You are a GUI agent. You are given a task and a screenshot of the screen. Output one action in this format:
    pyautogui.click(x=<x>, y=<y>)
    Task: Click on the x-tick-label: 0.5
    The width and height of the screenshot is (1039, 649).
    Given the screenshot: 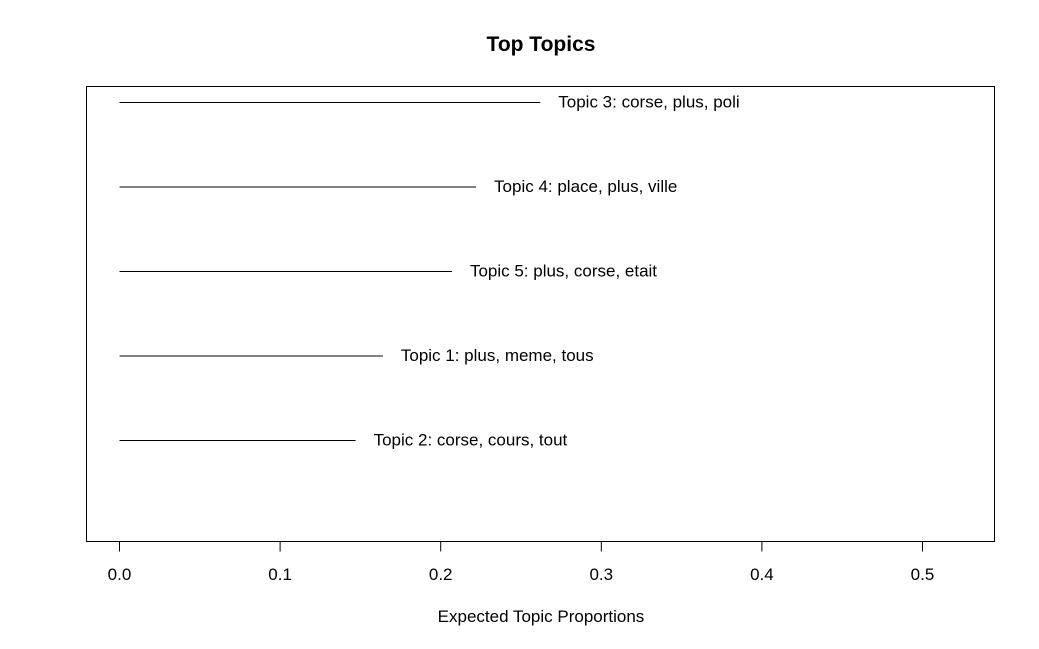 What is the action you would take?
    pyautogui.click(x=923, y=574)
    